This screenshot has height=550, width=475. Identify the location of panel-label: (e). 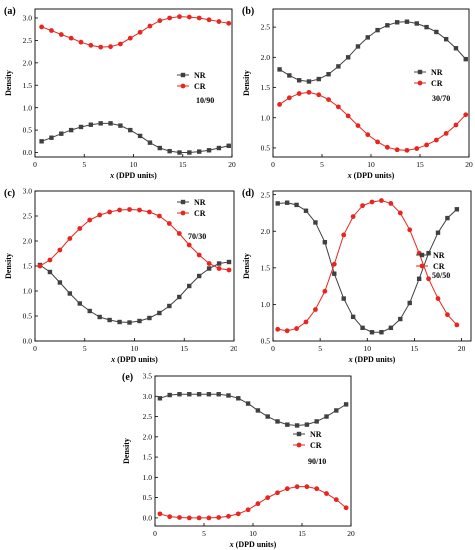
(127, 377).